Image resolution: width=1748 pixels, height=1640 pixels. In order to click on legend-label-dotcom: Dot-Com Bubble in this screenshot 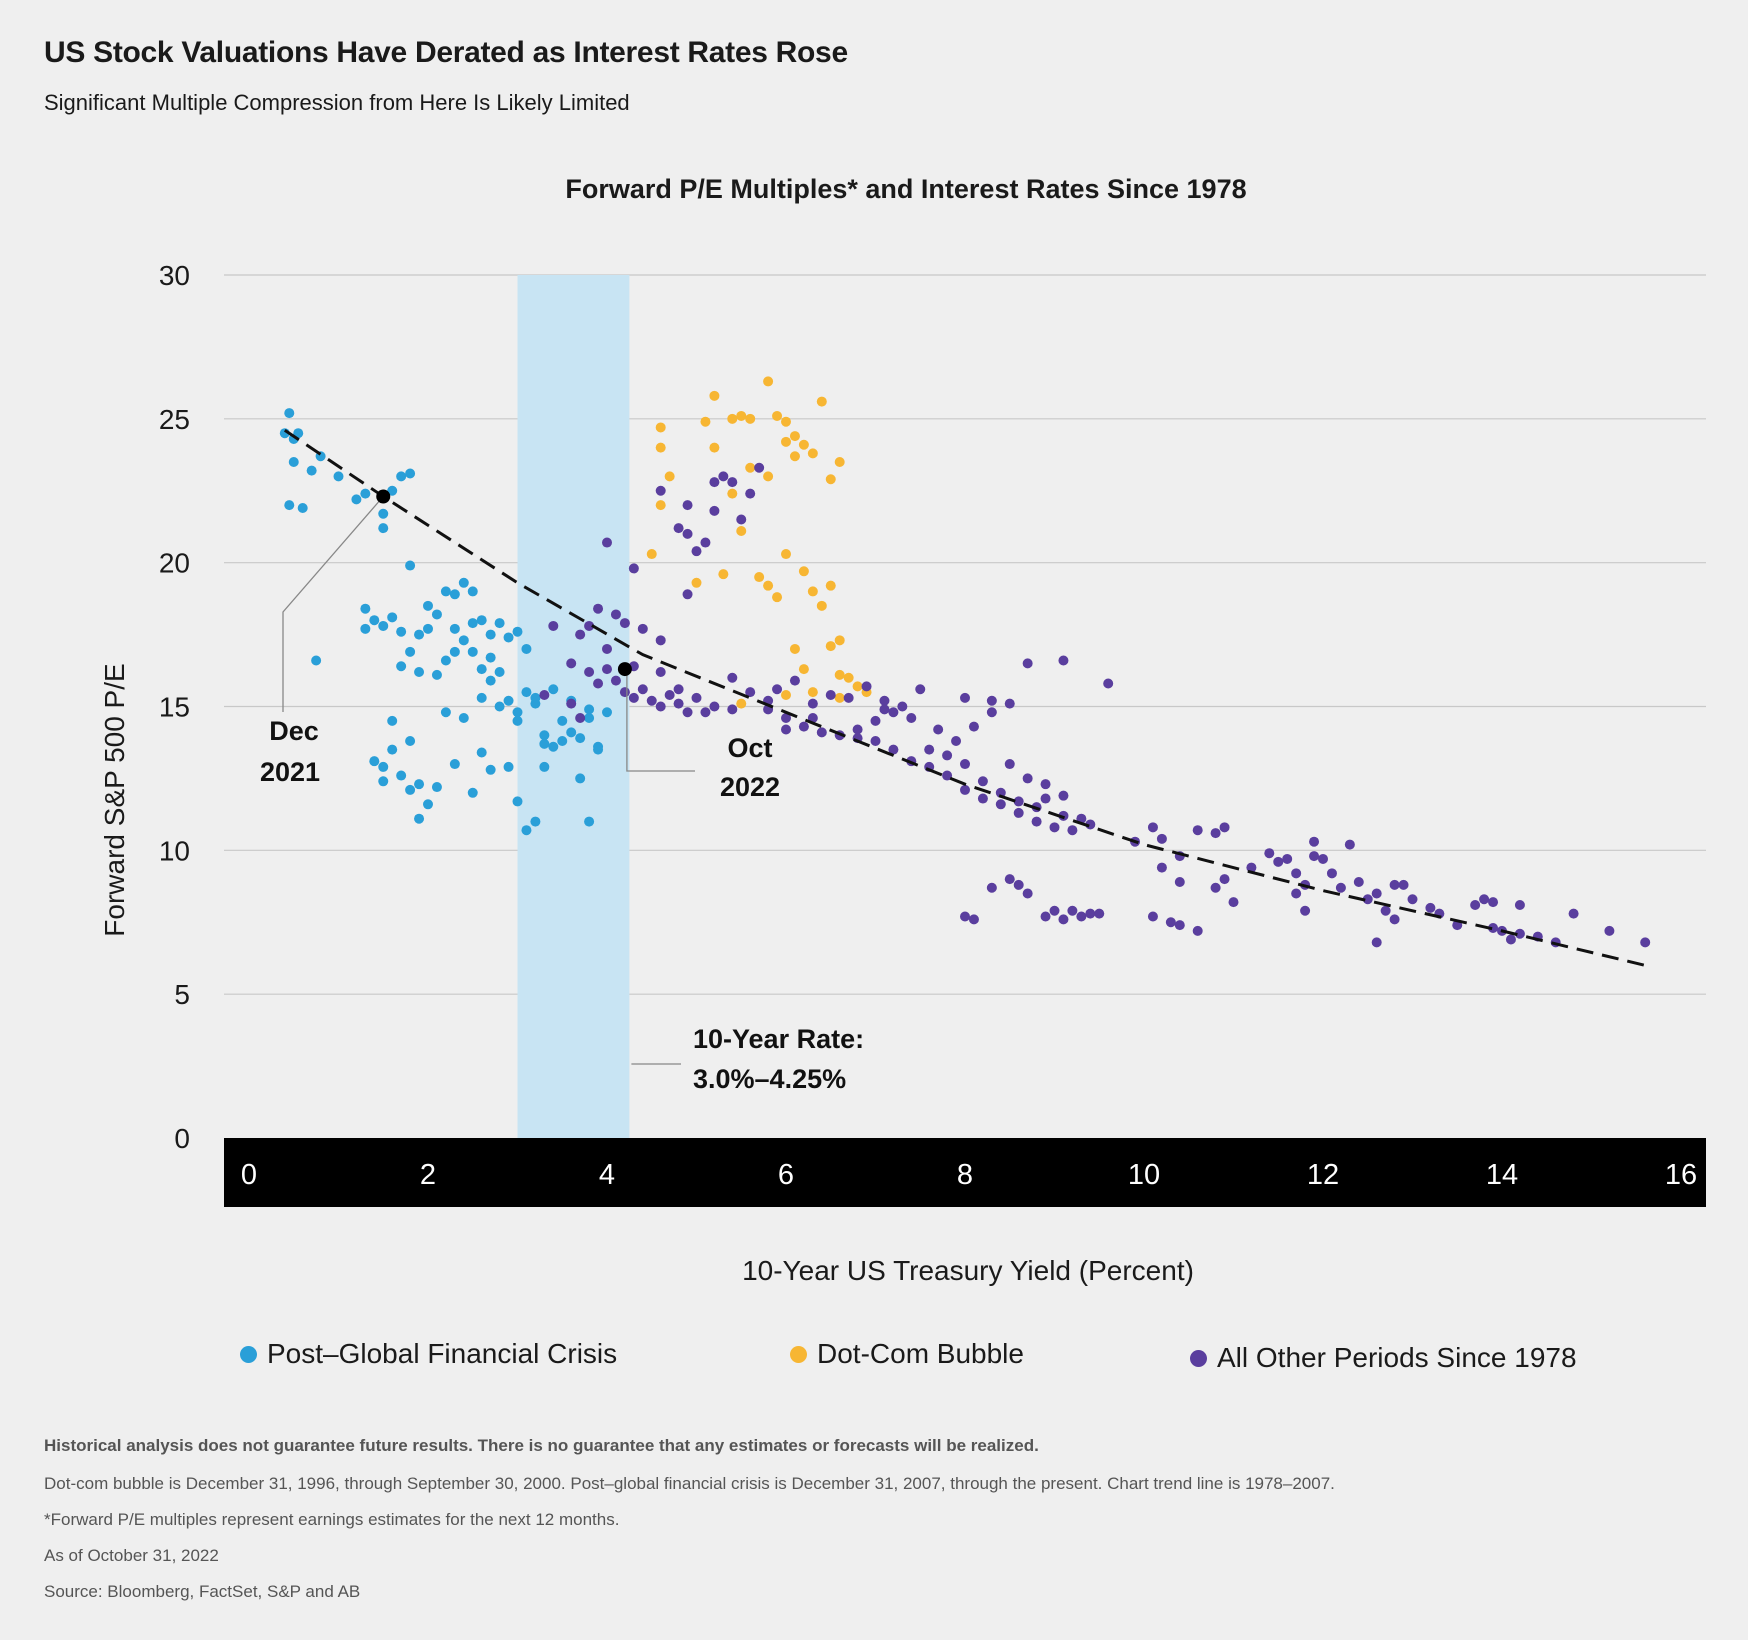, I will do `click(920, 1353)`.